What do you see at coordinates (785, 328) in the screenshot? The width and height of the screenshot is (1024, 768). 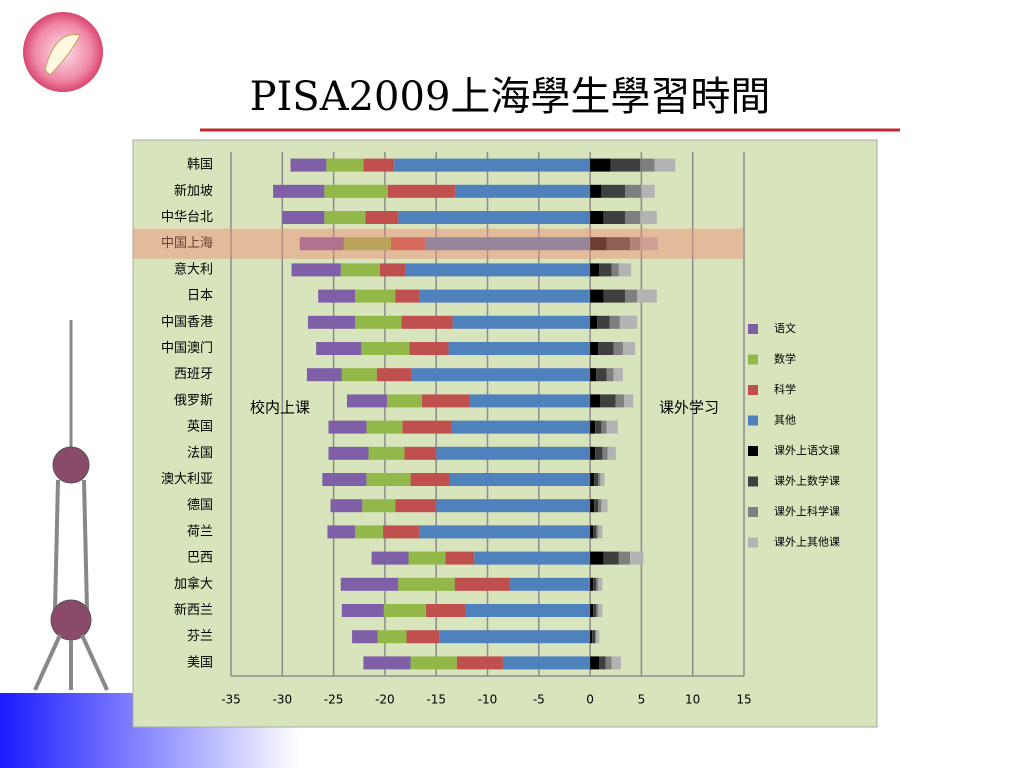 I see `legend-label: 语文` at bounding box center [785, 328].